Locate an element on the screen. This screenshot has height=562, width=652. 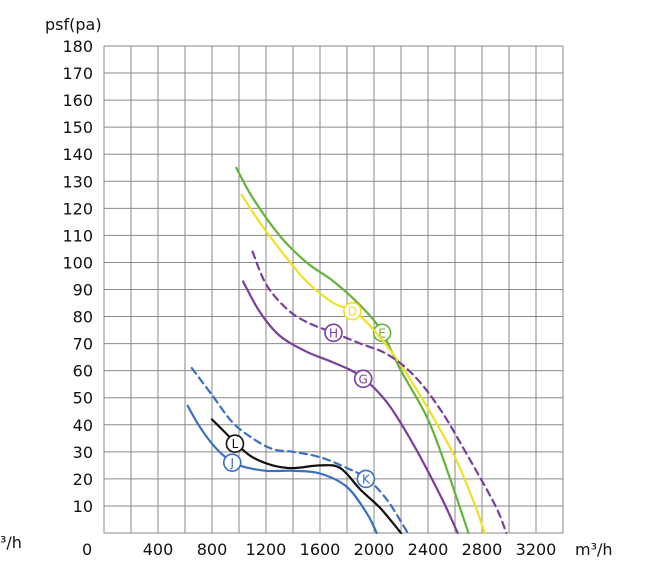
series-line-k is located at coordinates (299, 450).